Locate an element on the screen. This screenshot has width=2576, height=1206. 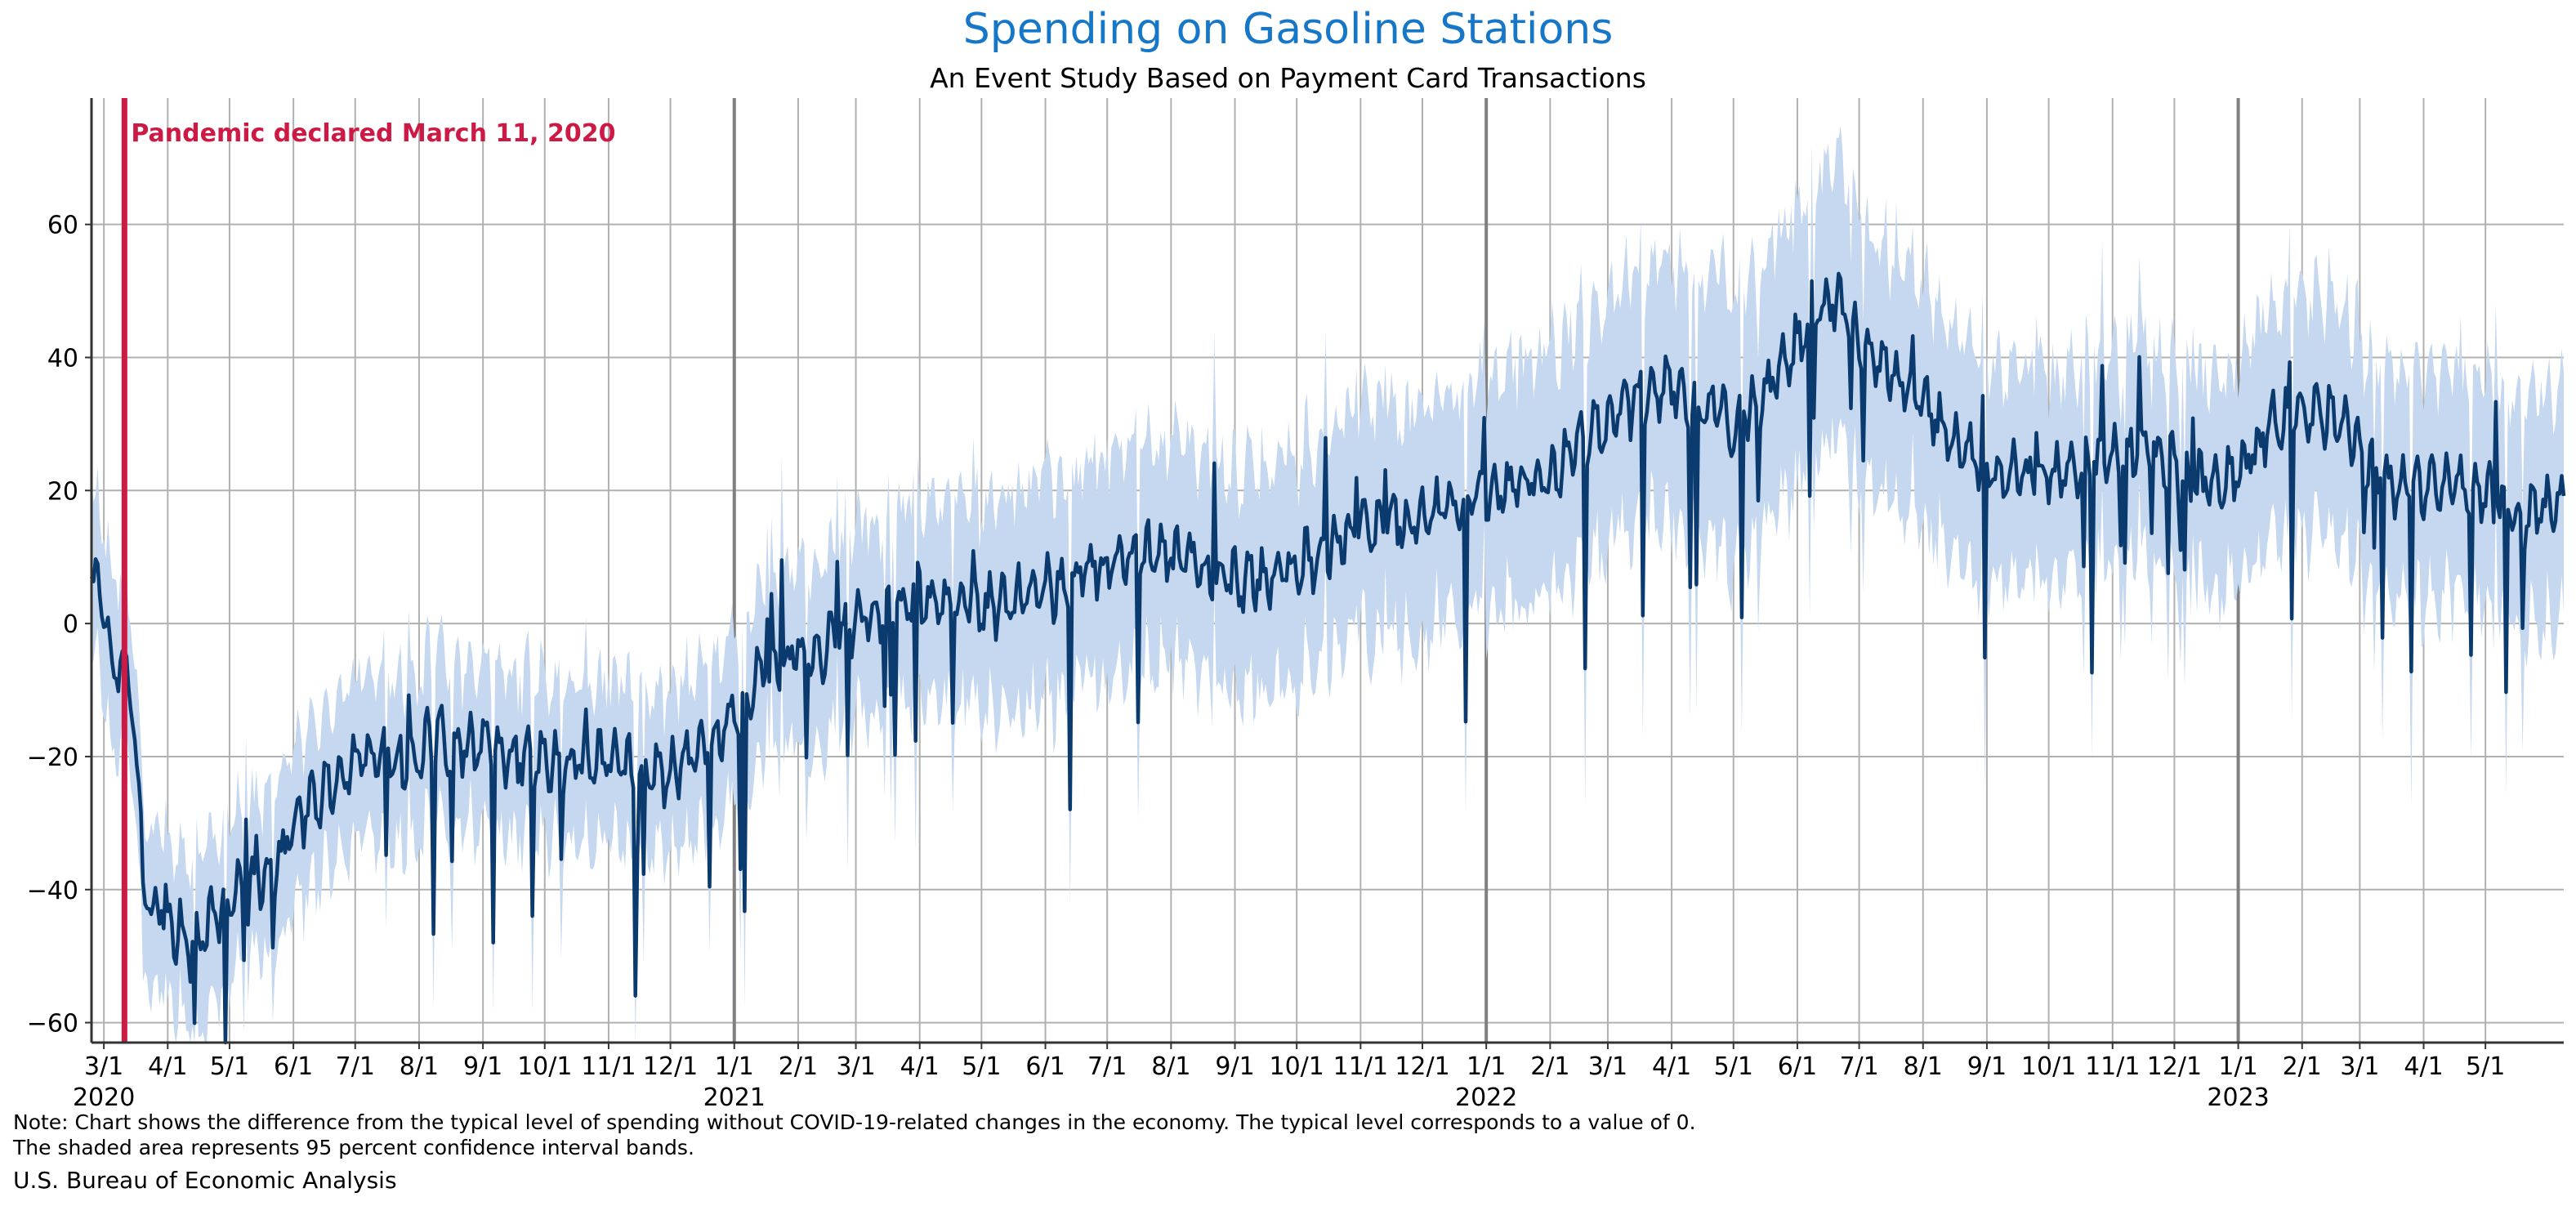
x-year-label: 2021 is located at coordinates (735, 1097).